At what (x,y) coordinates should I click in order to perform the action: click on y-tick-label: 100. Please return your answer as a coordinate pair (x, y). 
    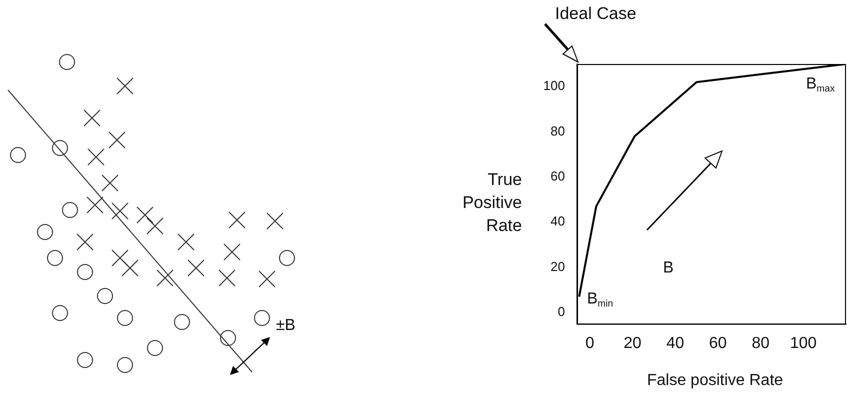
    Looking at the image, I should click on (554, 86).